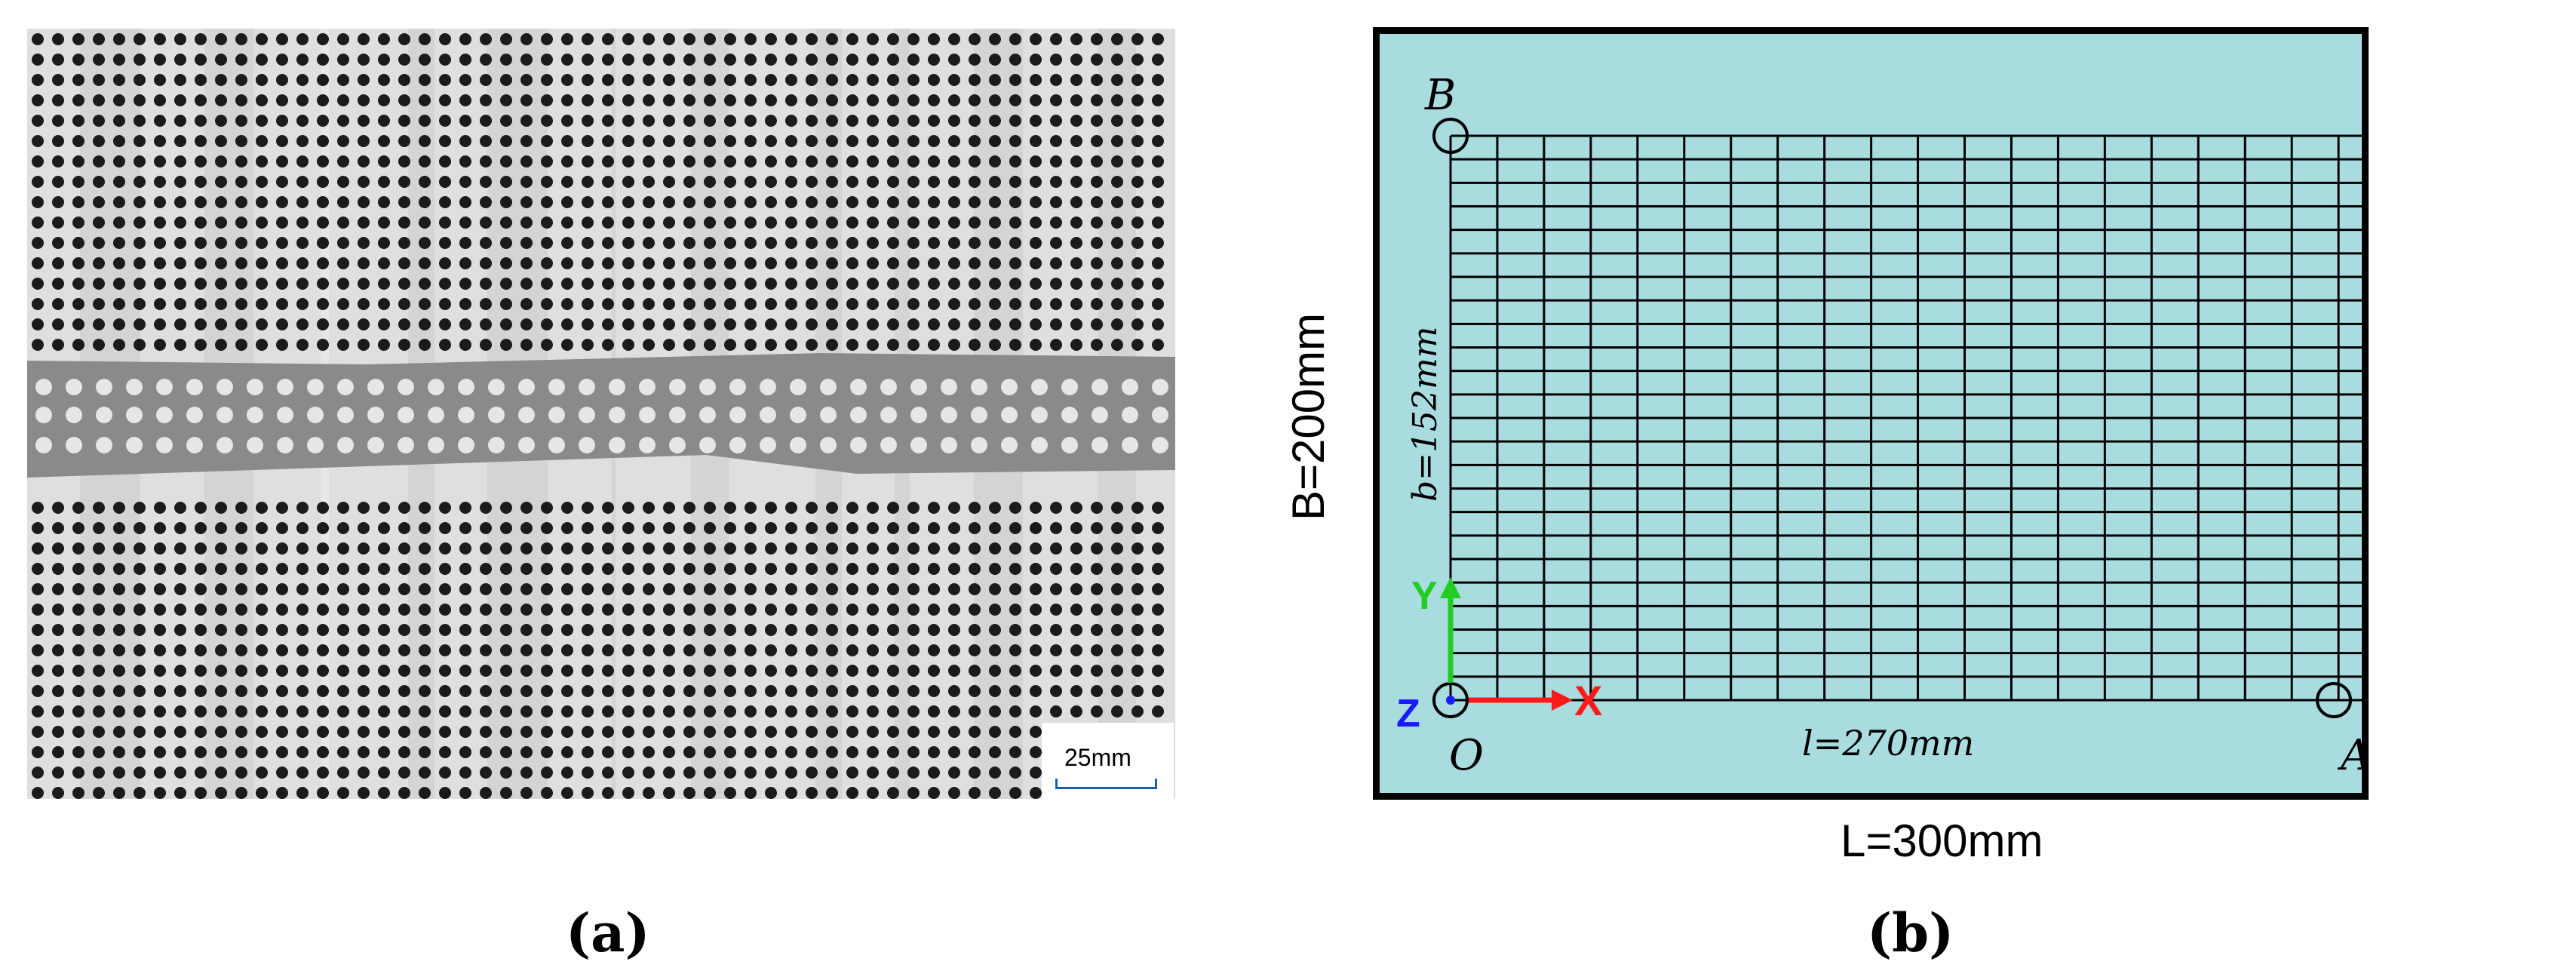 The height and width of the screenshot is (974, 2576). I want to click on outer-height-label: B=200mm, so click(1308, 416).